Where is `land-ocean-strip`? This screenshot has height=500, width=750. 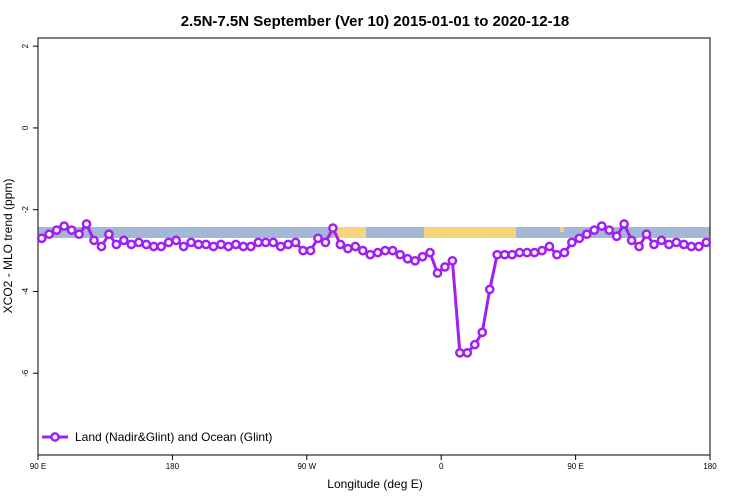 land-ocean-strip is located at coordinates (374, 232).